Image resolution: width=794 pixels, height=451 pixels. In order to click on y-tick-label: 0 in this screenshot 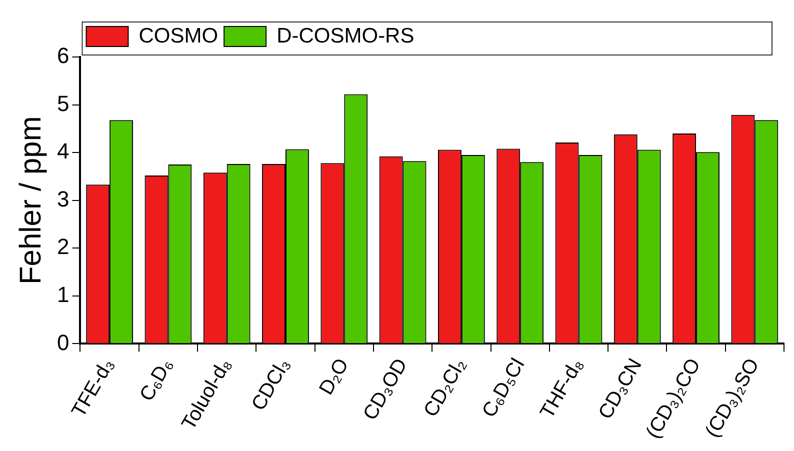, I will do `click(63, 342)`.